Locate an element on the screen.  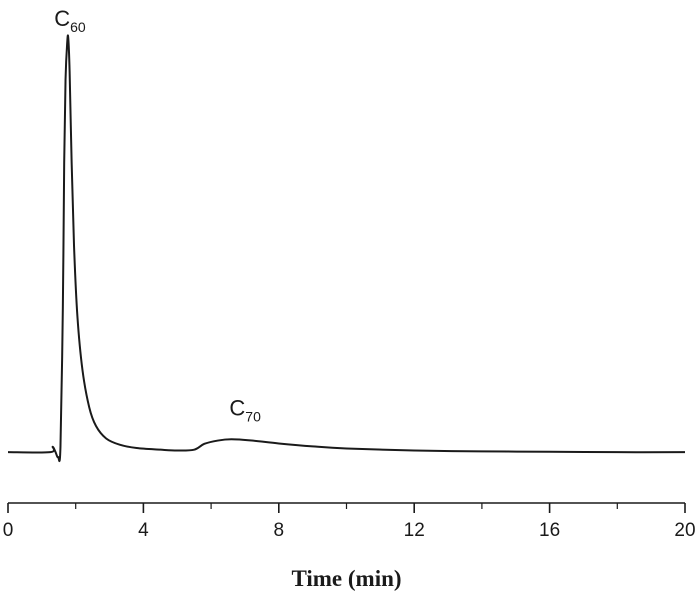
peak-label-subscript: 60 is located at coordinates (78, 27).